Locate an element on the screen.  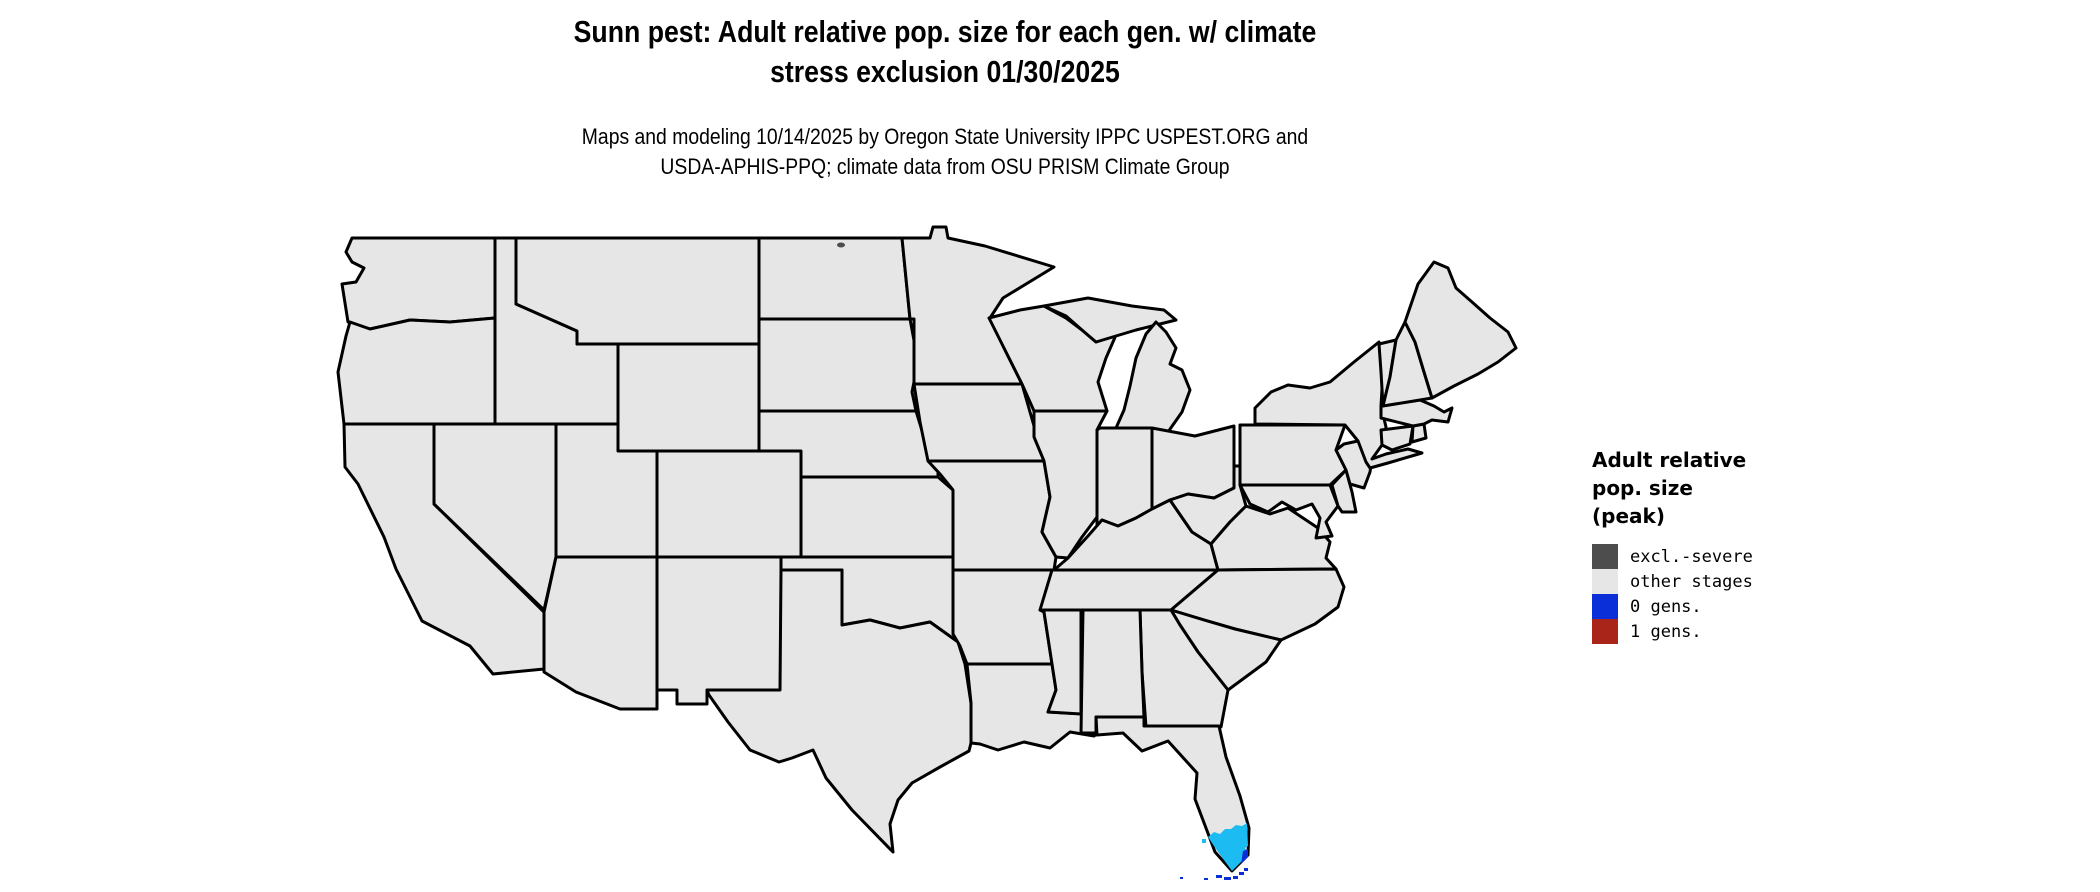
legend-swatch-1-gens is located at coordinates (1605, 631).